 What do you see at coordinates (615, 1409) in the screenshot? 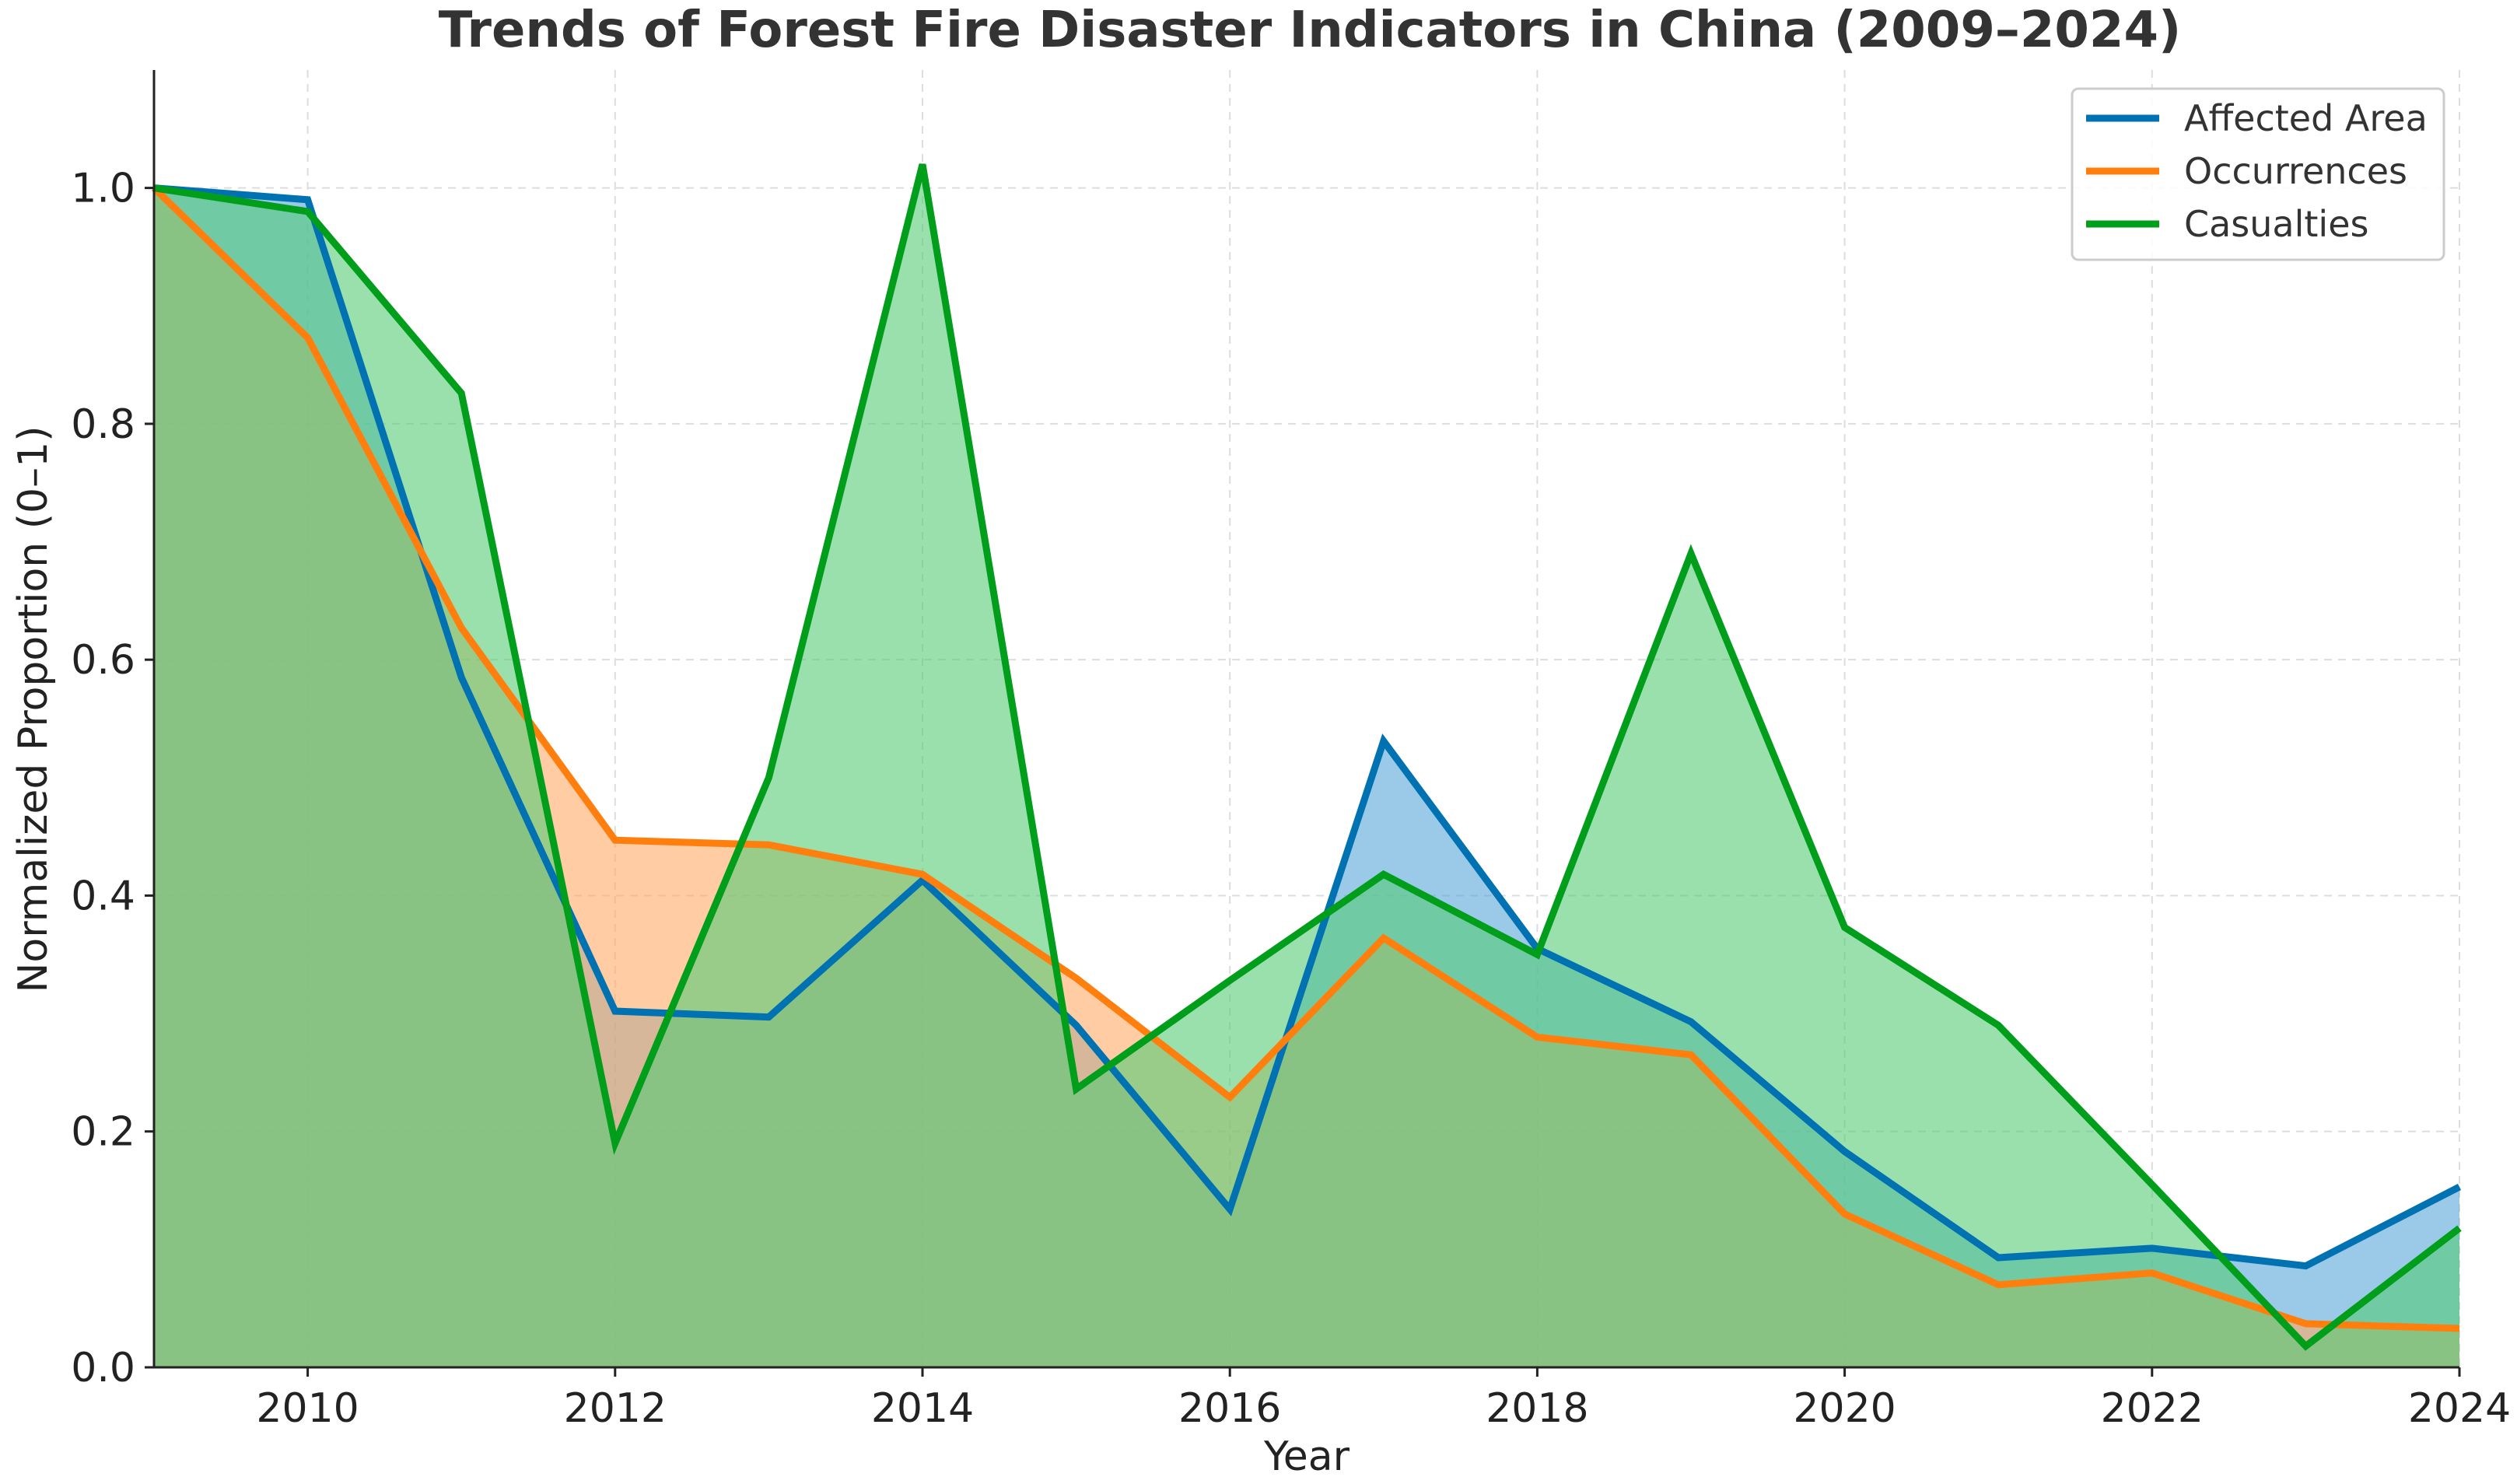
I see `x-tick-label: 2012` at bounding box center [615, 1409].